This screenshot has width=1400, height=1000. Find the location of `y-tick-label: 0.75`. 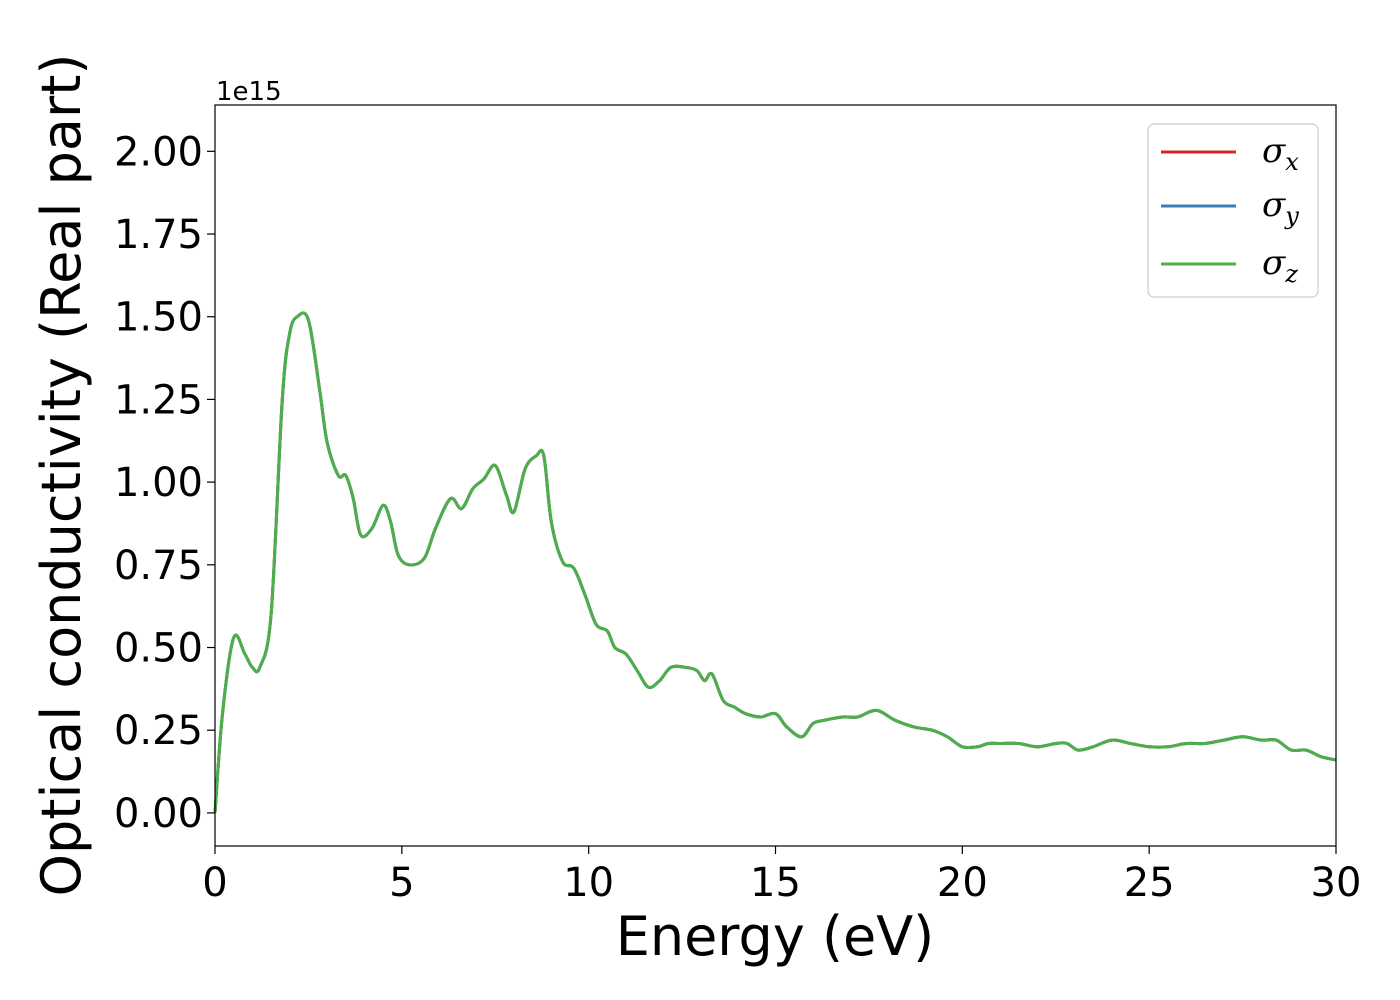

y-tick-label: 0.75 is located at coordinates (158, 566).